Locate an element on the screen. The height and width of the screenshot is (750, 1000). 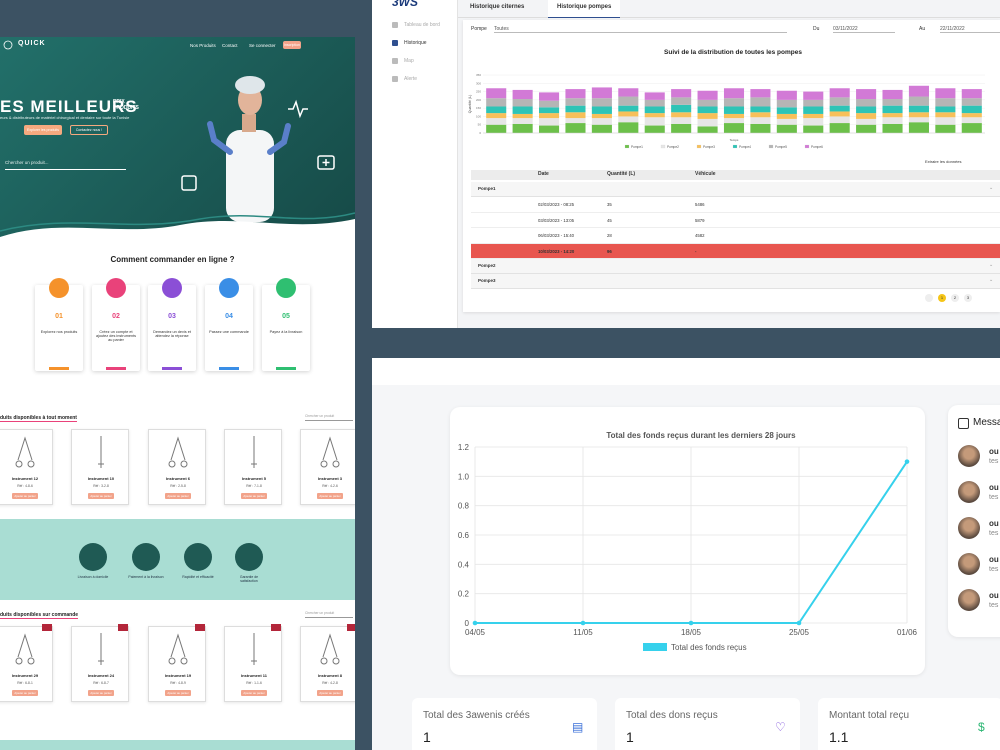
legend-swatch is located at coordinates (655, 647).